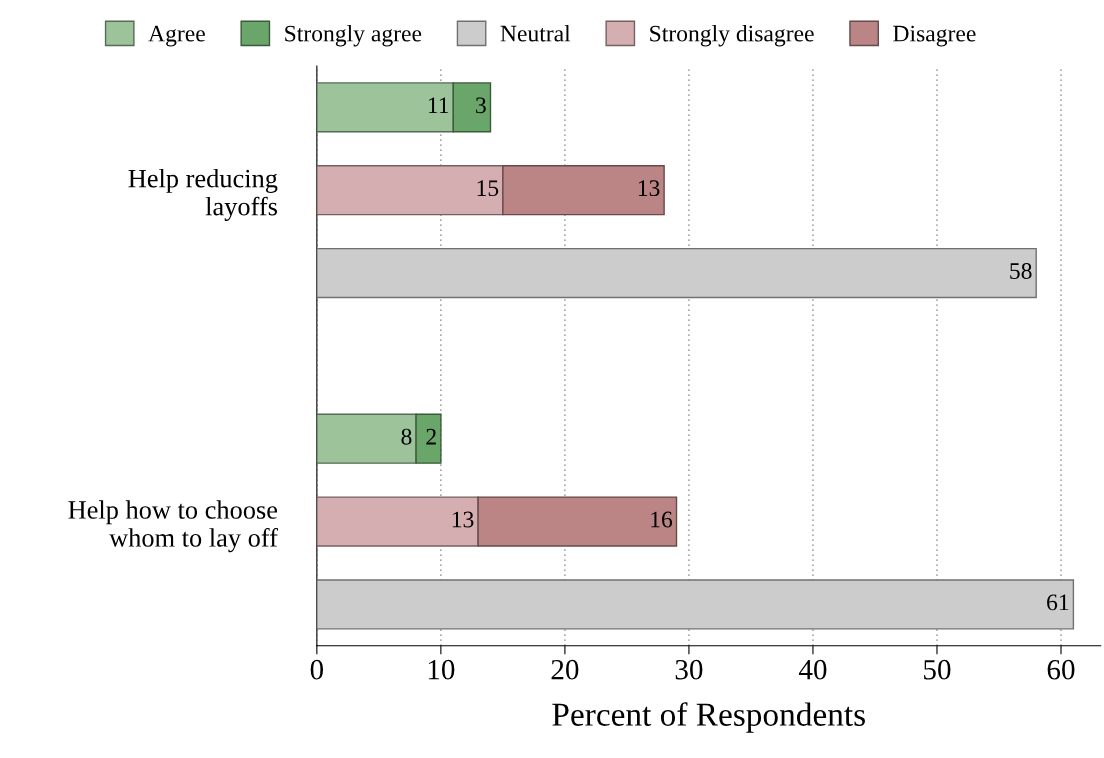  I want to click on data-label: 8, so click(406, 436).